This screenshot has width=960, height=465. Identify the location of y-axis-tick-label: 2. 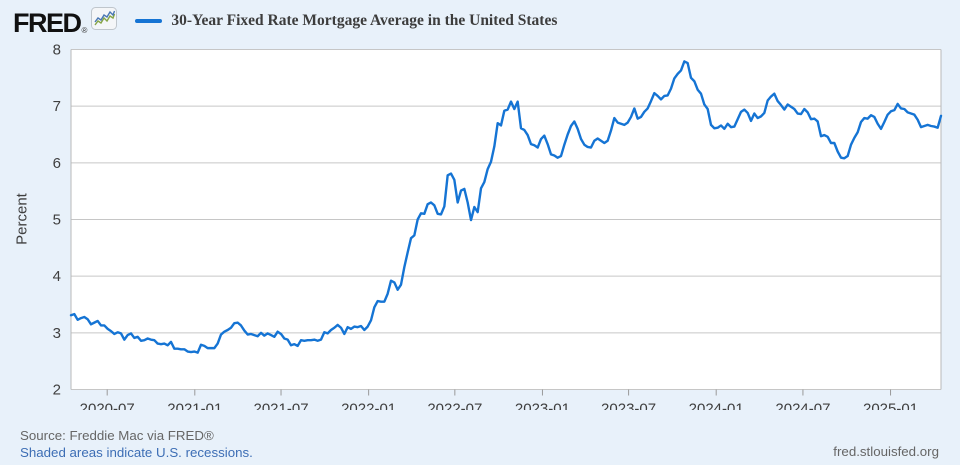
(57, 390).